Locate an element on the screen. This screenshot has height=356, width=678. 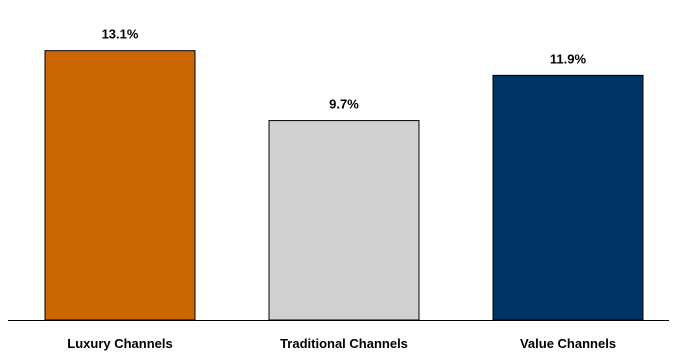
category-label-traditional-channels: Traditional Channels is located at coordinates (344, 343).